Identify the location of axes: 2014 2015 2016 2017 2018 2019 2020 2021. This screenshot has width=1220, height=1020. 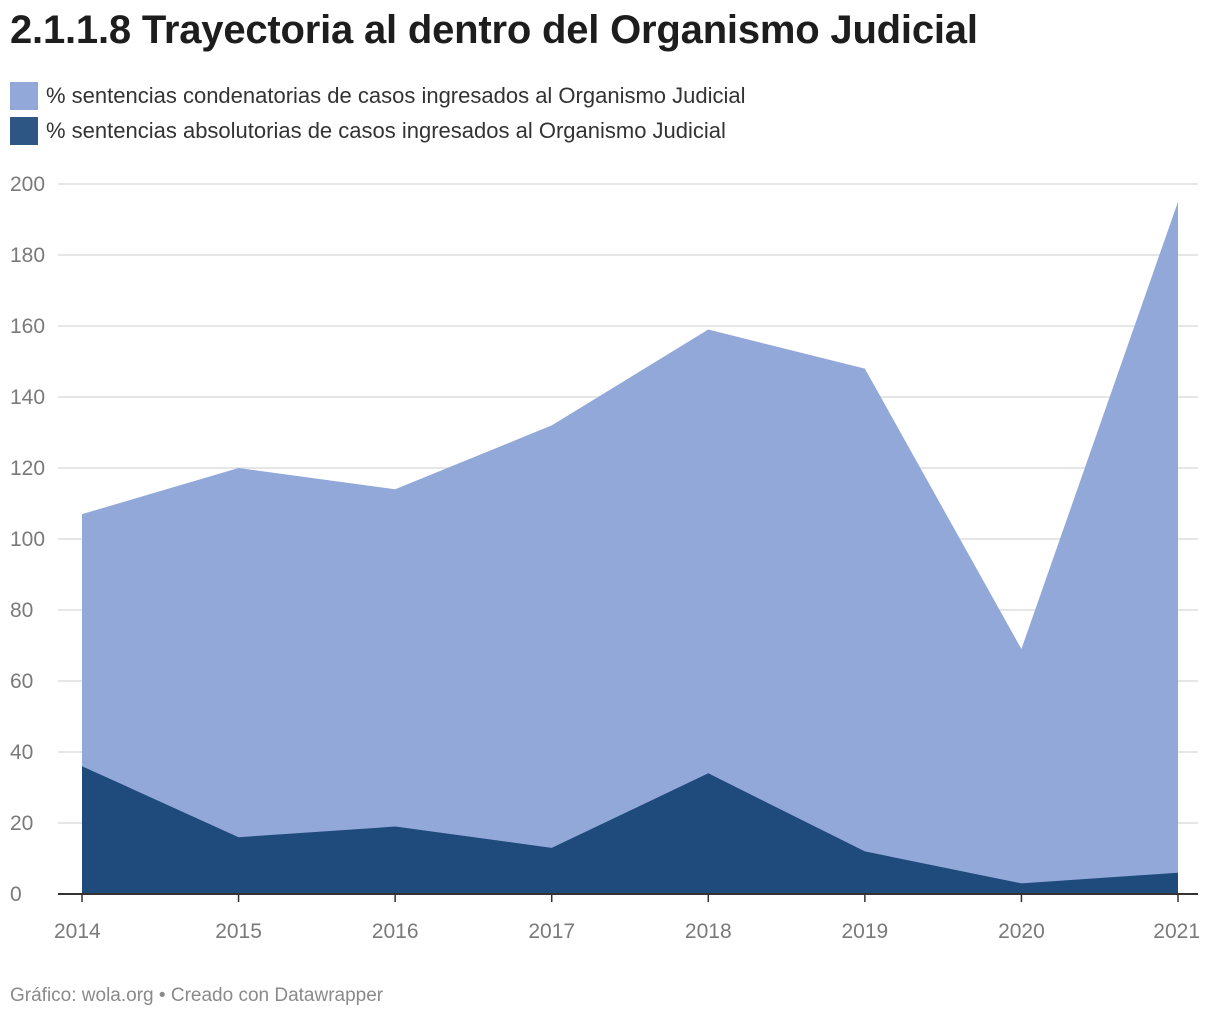
(627, 918).